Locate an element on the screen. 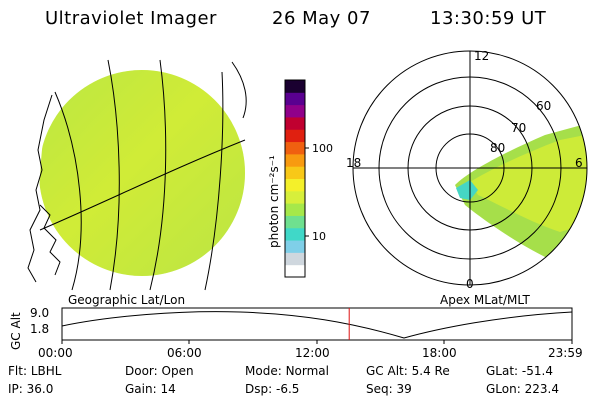 This screenshot has height=400, width=600. footer-dsp-value: -6.5 is located at coordinates (287, 389).